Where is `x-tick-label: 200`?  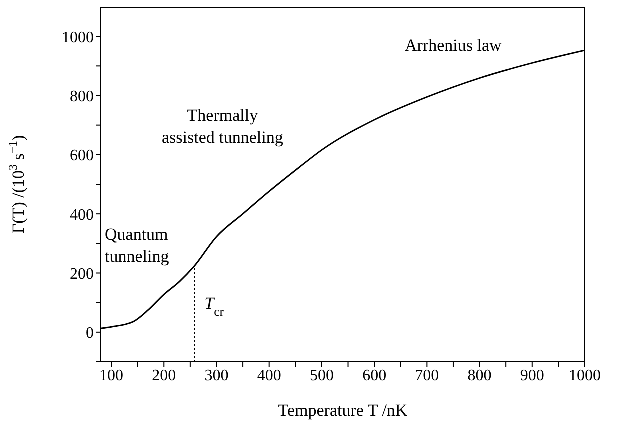
x-tick-label: 200 is located at coordinates (164, 375).